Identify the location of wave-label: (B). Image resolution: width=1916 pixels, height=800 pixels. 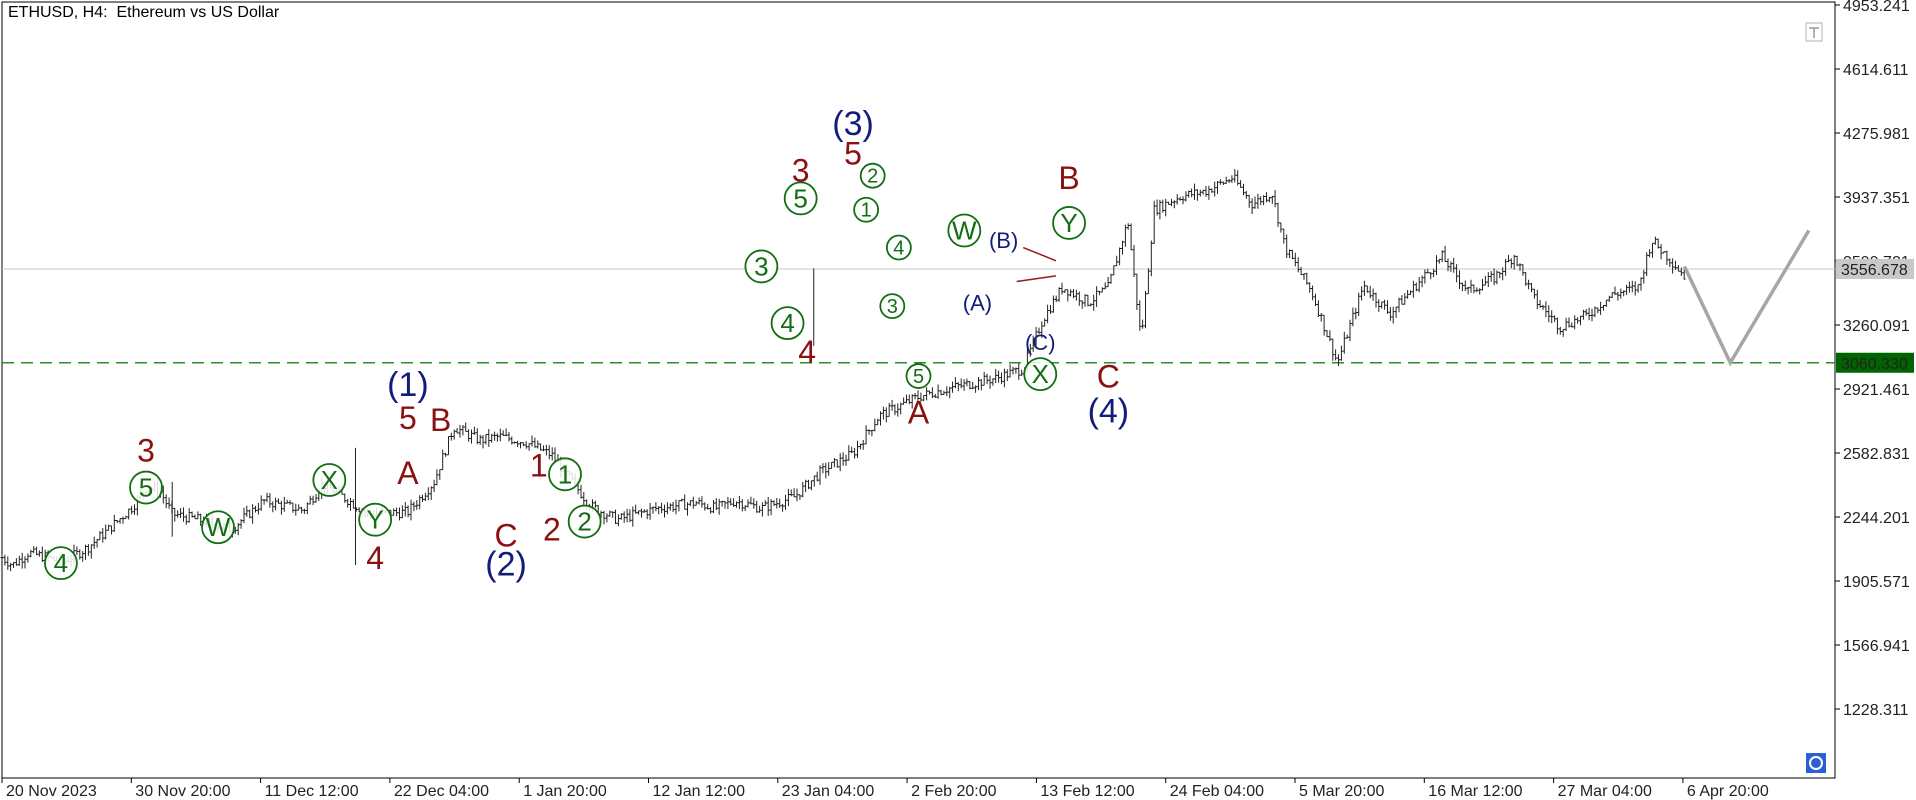
(1003, 240).